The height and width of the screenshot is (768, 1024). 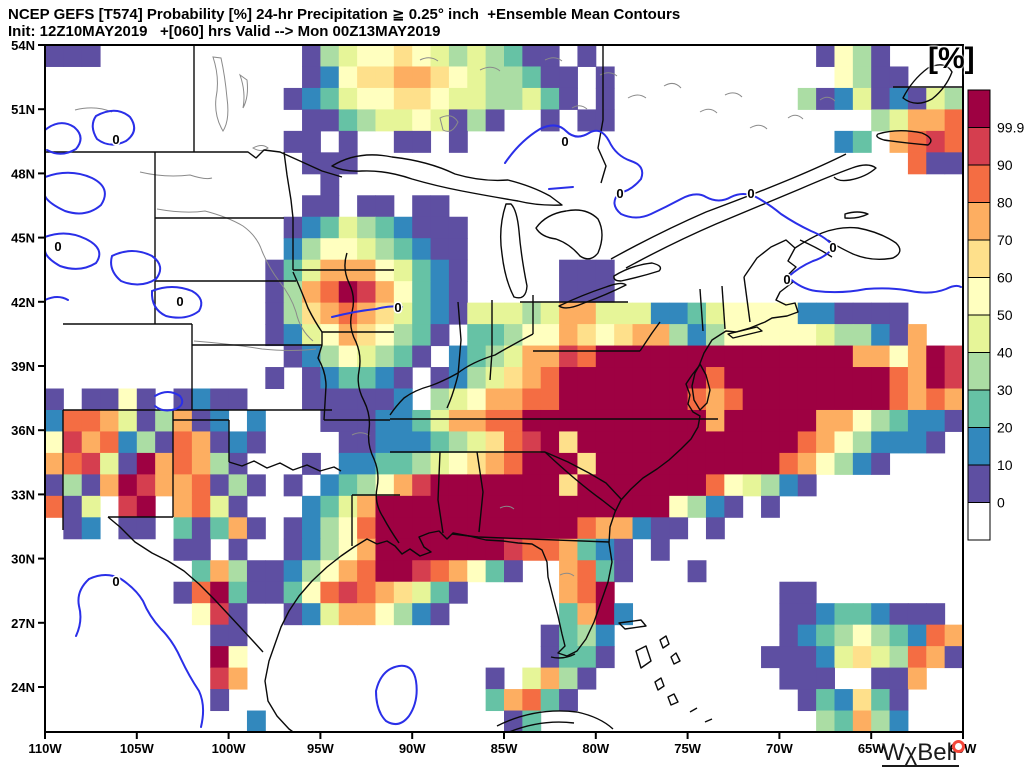 What do you see at coordinates (1005, 390) in the screenshot?
I see `colorbar-tick-label: 30` at bounding box center [1005, 390].